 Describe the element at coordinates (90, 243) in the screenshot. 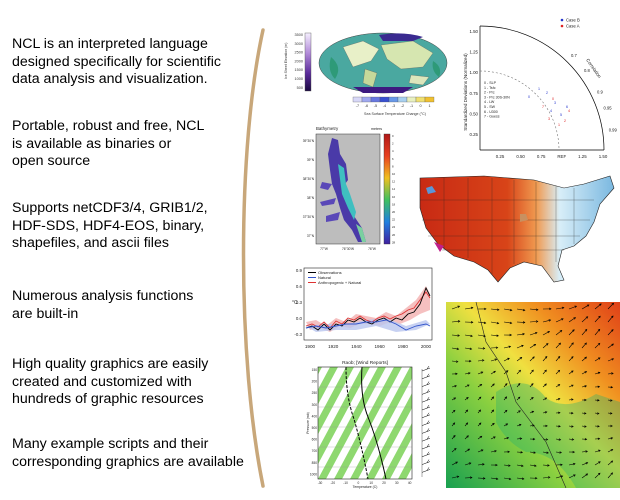

I see `bullet-line: shapefiles, and ascii files` at that location.